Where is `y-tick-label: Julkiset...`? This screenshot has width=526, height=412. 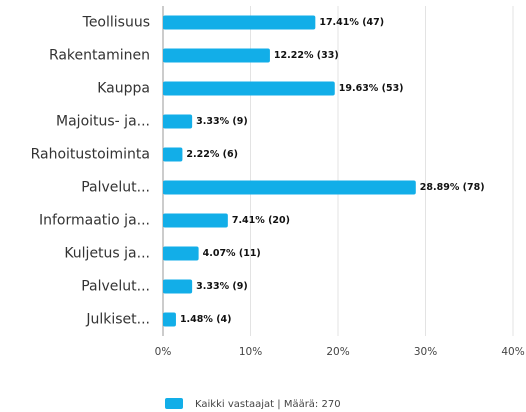 y-tick-label: Julkiset... is located at coordinates (117, 320).